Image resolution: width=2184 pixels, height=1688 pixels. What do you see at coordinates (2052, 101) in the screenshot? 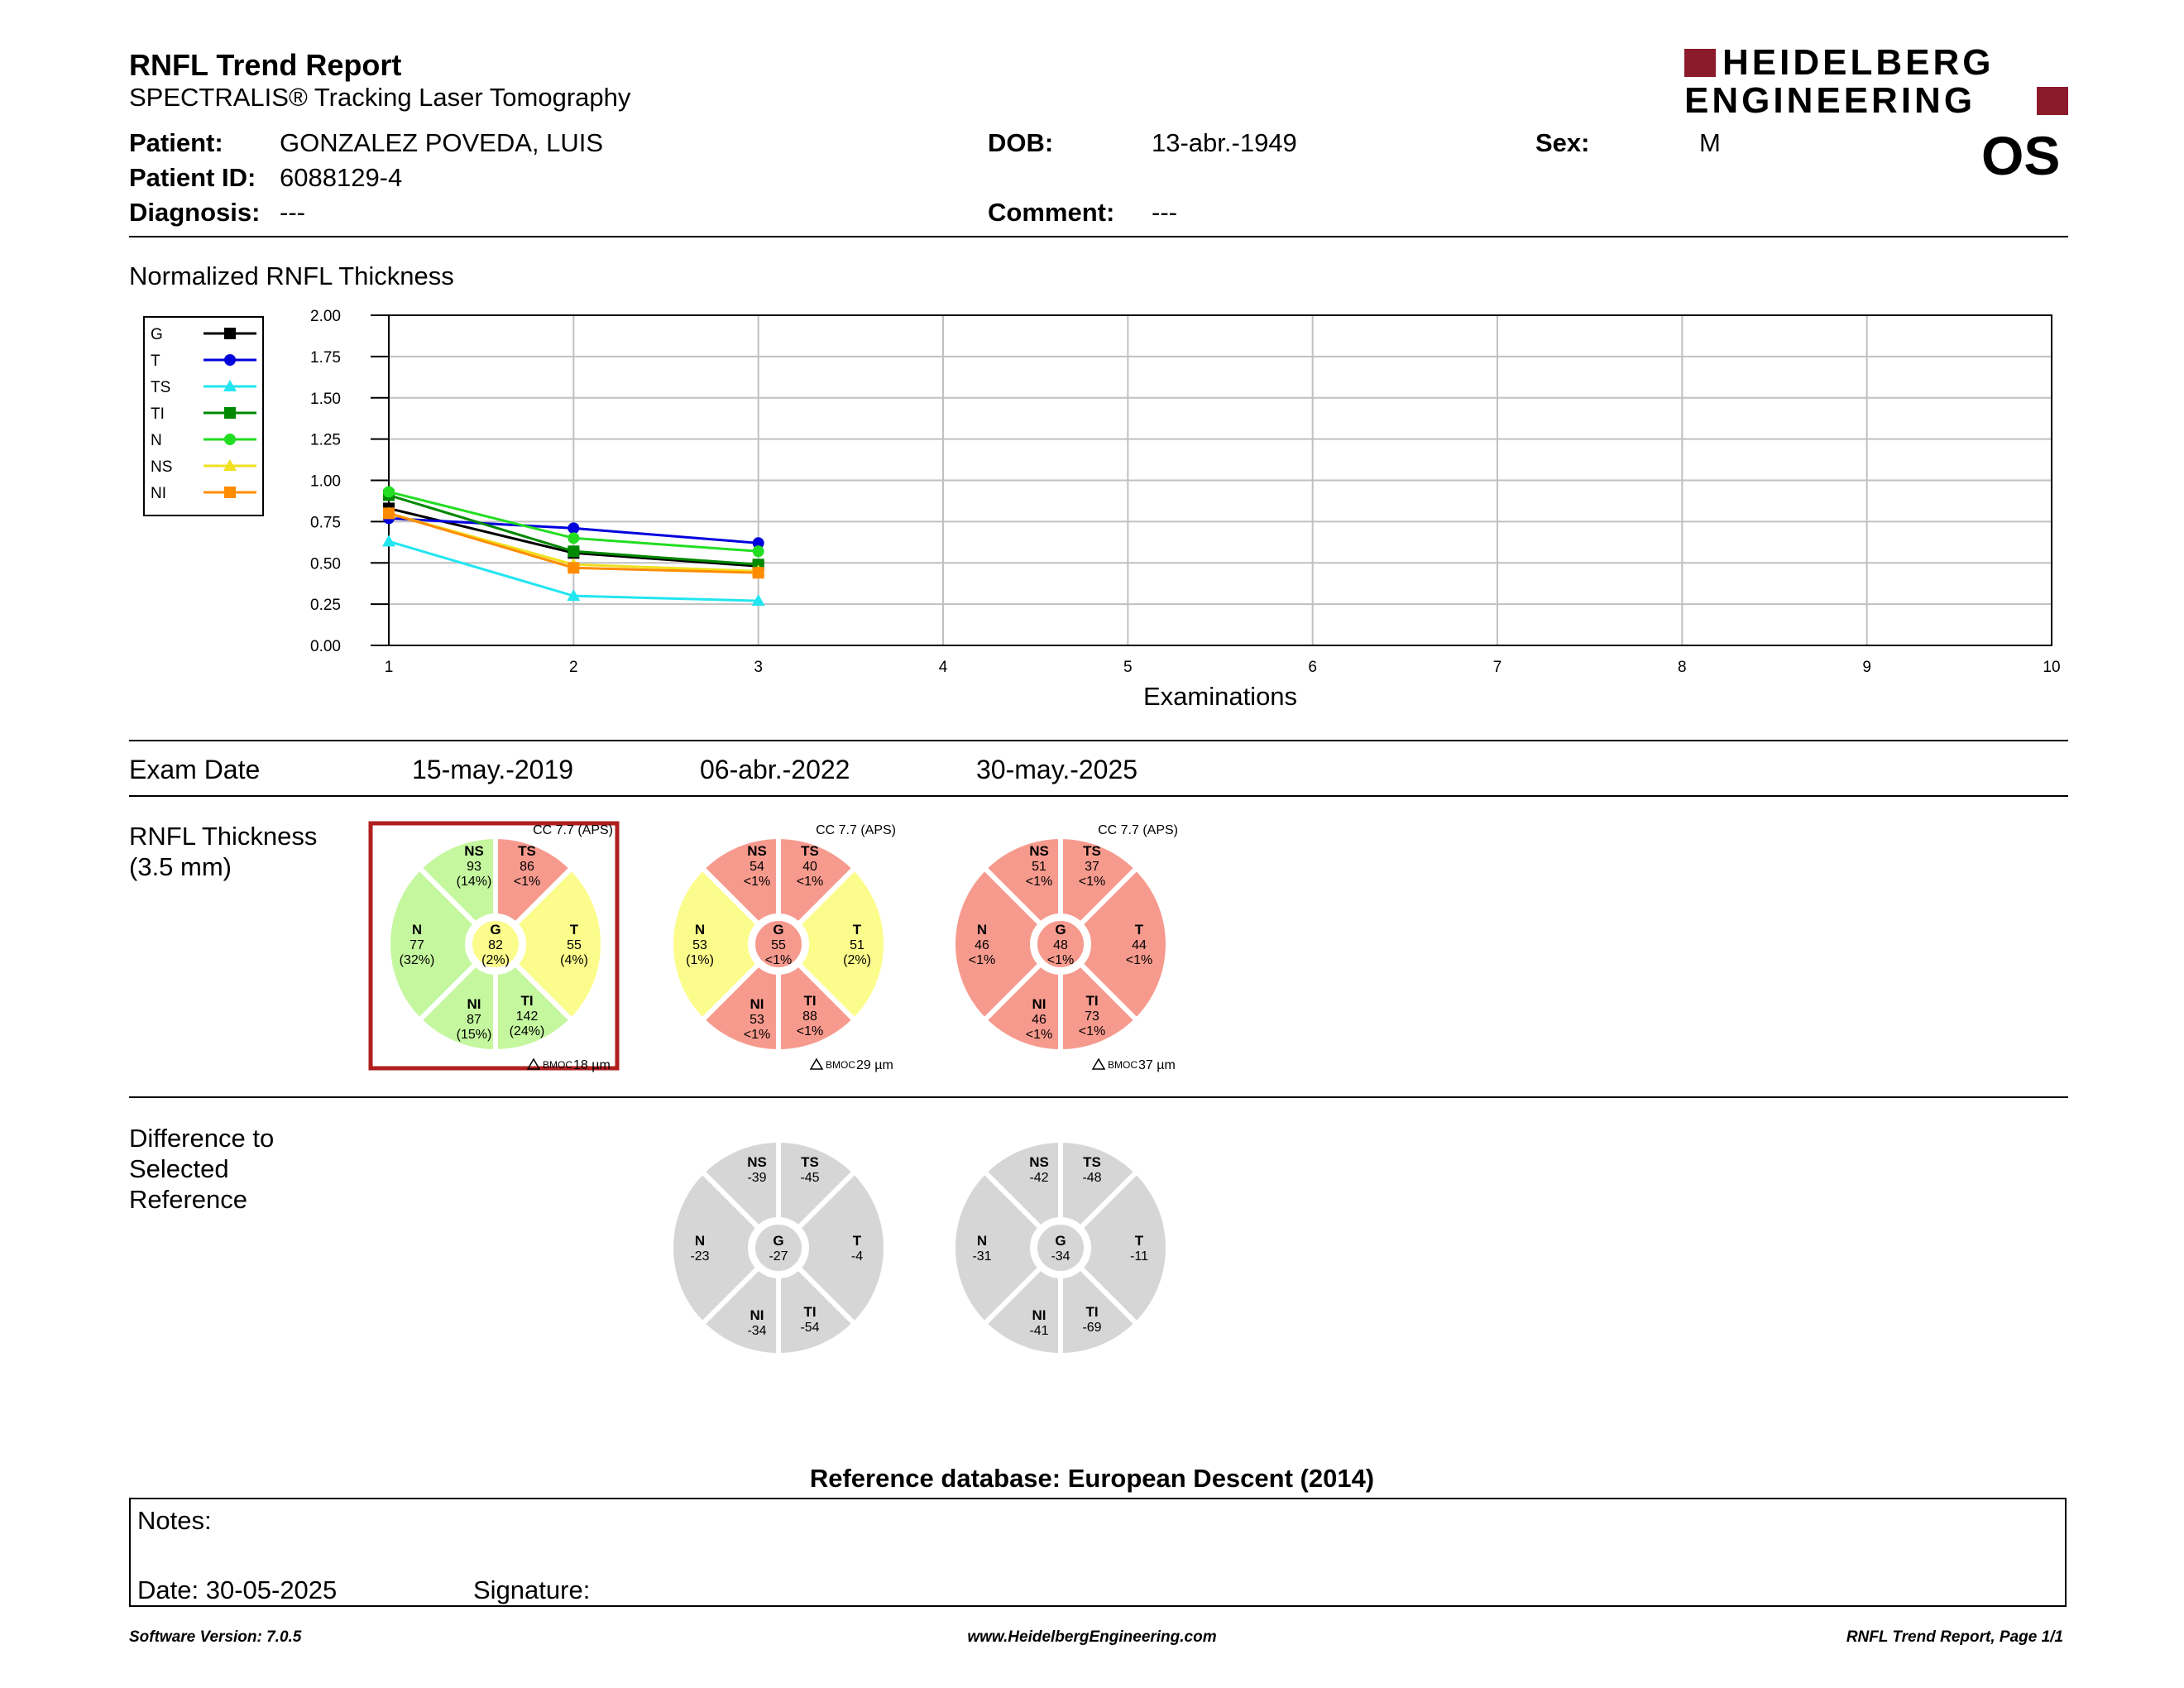
I see `logo-square-right` at bounding box center [2052, 101].